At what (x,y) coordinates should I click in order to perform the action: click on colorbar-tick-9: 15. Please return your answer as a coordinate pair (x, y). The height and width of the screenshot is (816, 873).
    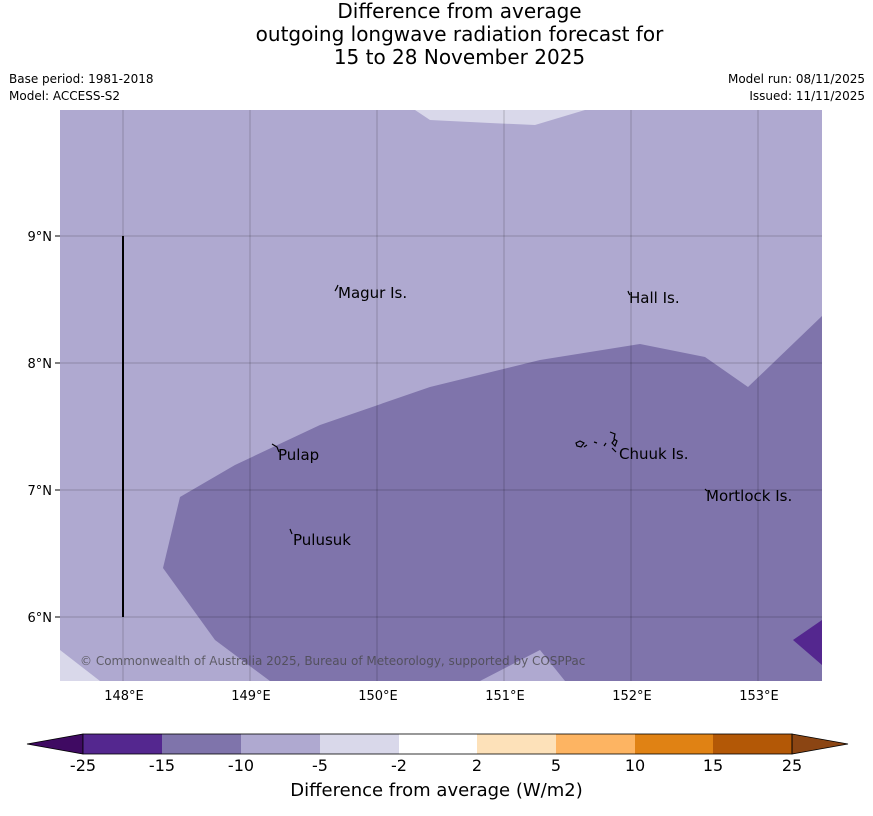
    Looking at the image, I should click on (713, 765).